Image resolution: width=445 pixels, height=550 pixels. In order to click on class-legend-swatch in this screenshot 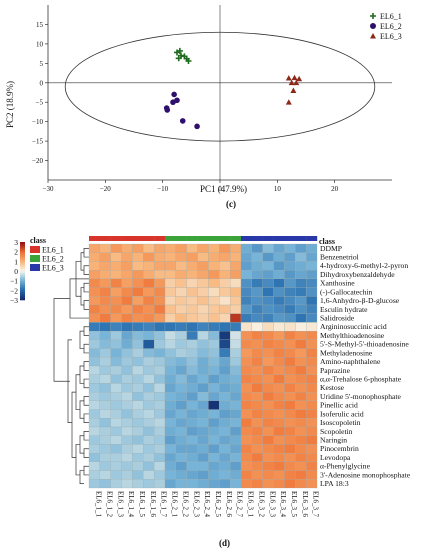, I will do `click(35, 258)`.